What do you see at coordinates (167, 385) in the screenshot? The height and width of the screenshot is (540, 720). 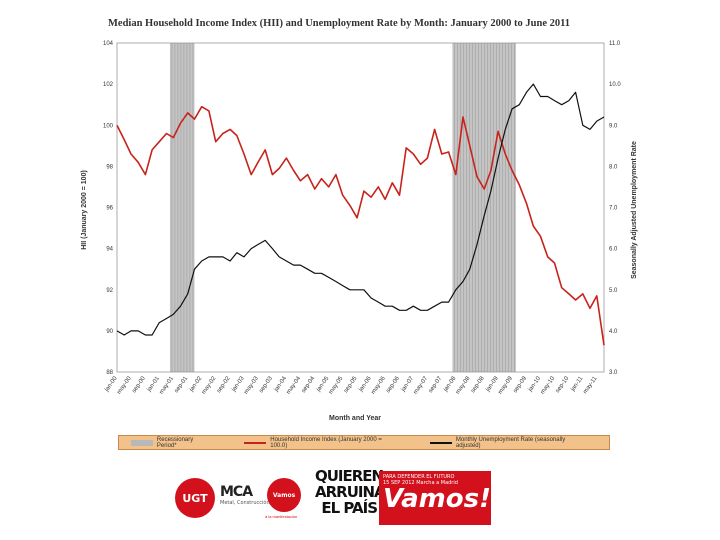 I see `x-tick-label: may-01` at bounding box center [167, 385].